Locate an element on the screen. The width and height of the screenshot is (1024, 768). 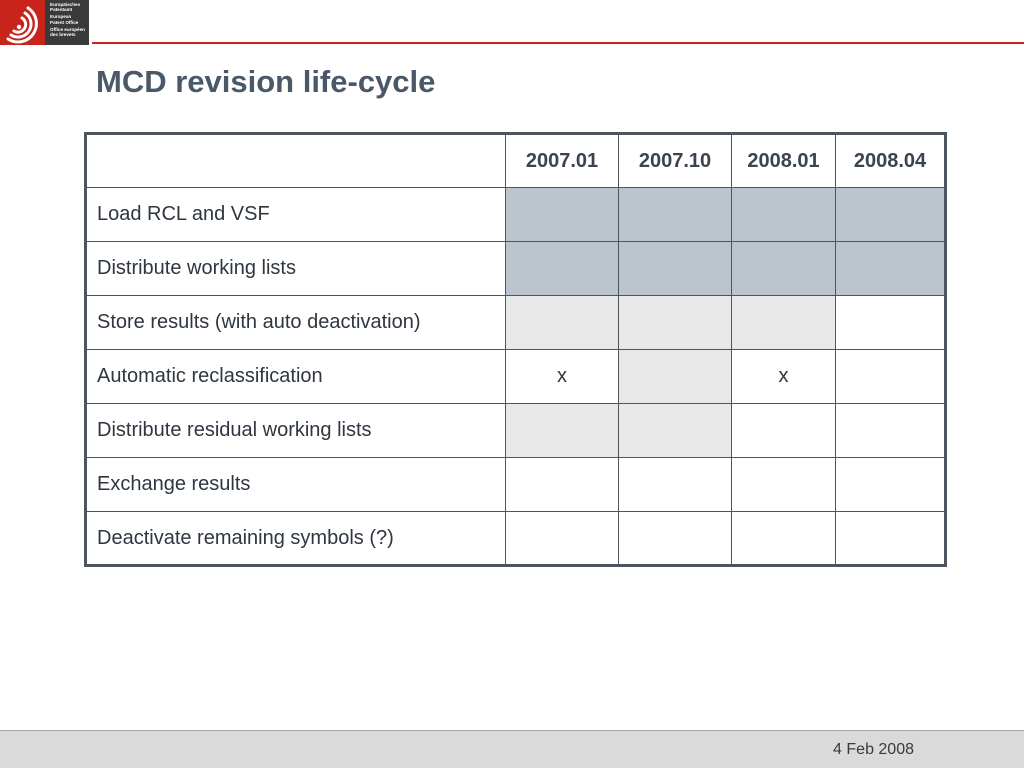
row-label: Exchange results is located at coordinates (295, 484).